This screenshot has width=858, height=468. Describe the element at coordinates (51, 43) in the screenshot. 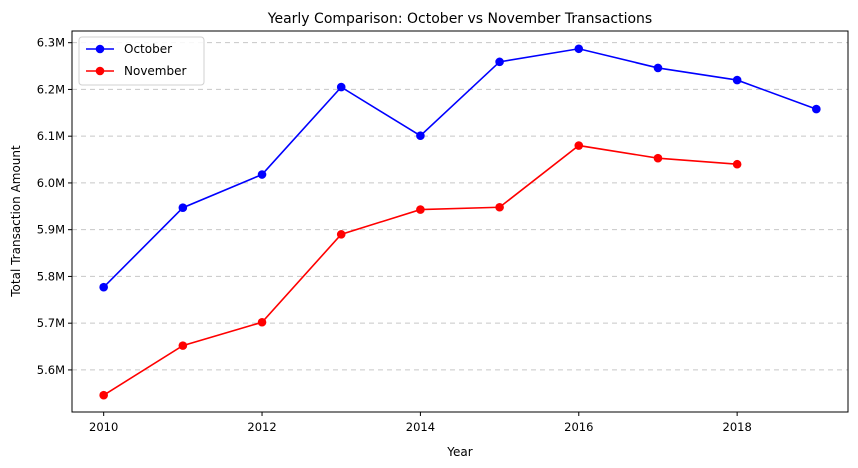

I see `y-tick-label: 6.3M` at that location.